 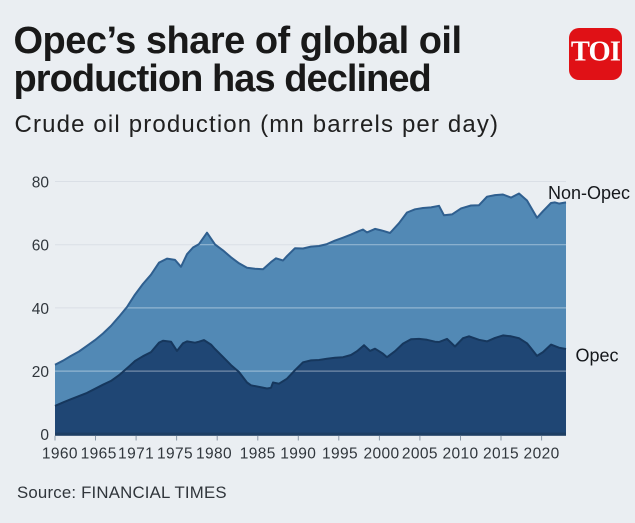 What do you see at coordinates (298, 454) in the screenshot?
I see `svg-text: 1990` at bounding box center [298, 454].